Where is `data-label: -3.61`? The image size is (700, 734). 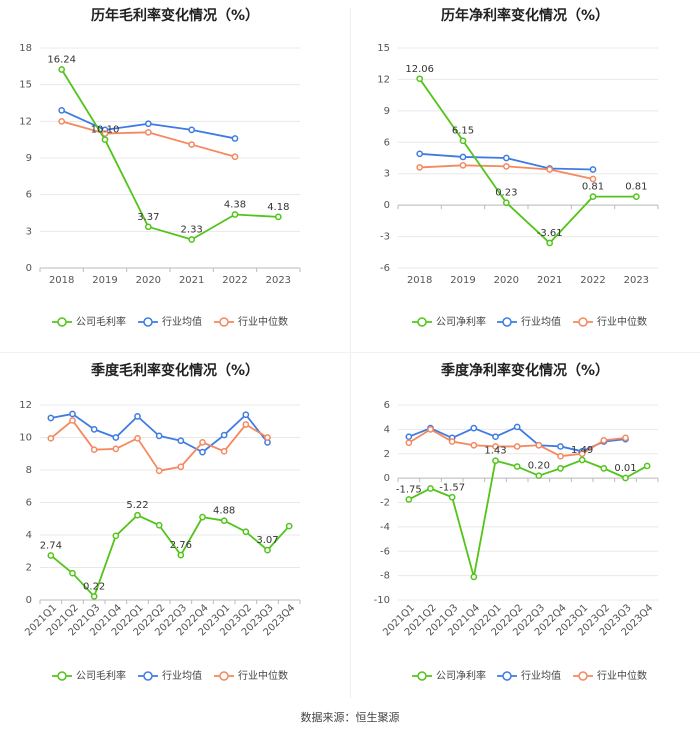
data-label: -3.61 is located at coordinates (550, 233).